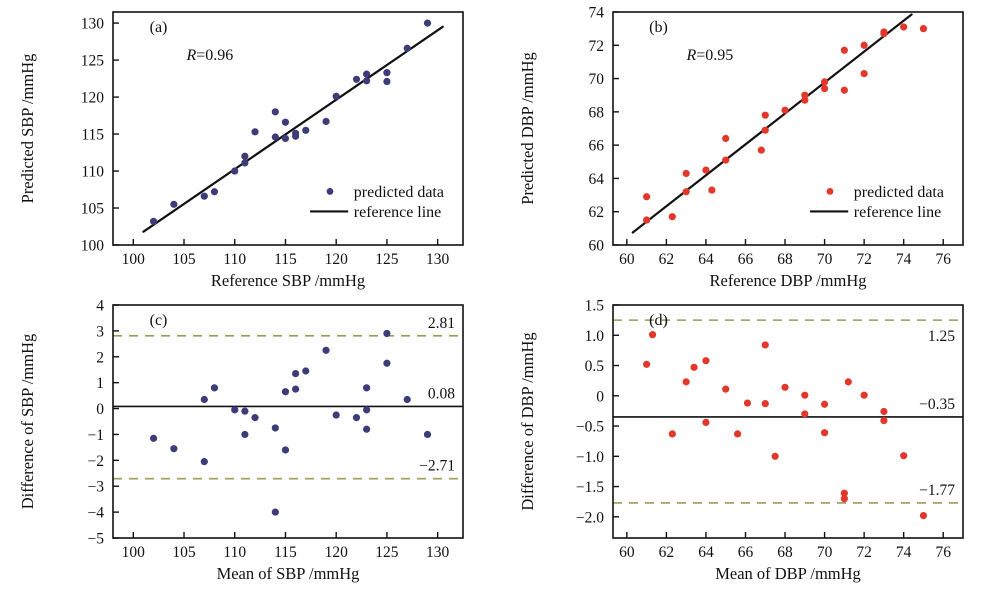 The image size is (1000, 591). Describe the element at coordinates (288, 573) in the screenshot. I see `x-axis-label: Mean of SBP /mmHg` at that location.